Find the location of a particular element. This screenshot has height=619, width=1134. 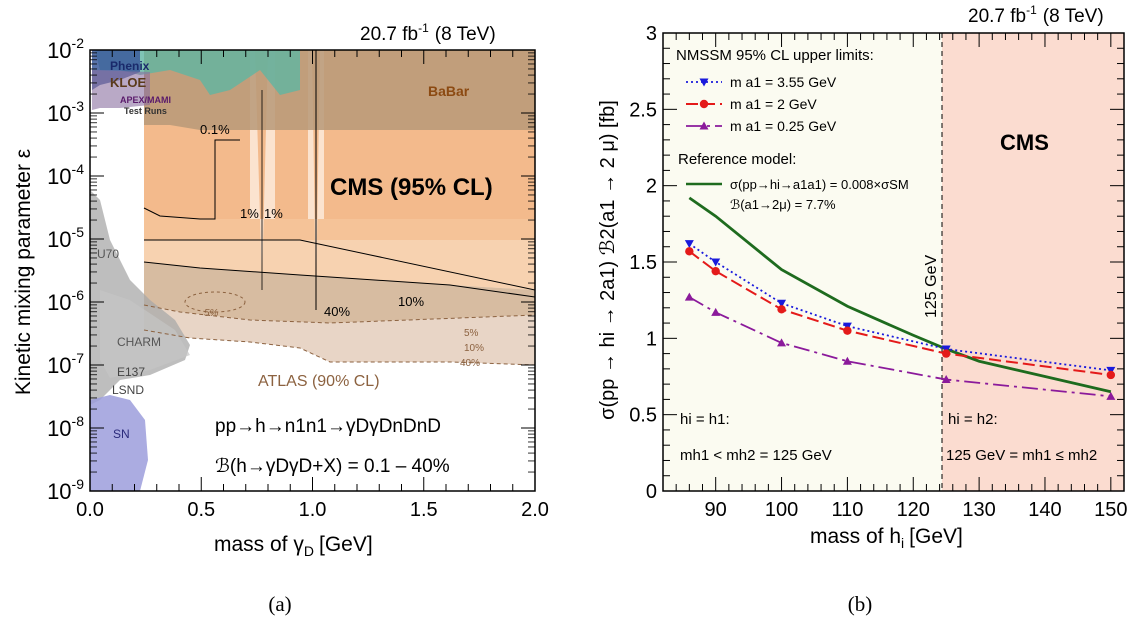

legend-label-2: m a1 = 0.25 GeV is located at coordinates (783, 126).